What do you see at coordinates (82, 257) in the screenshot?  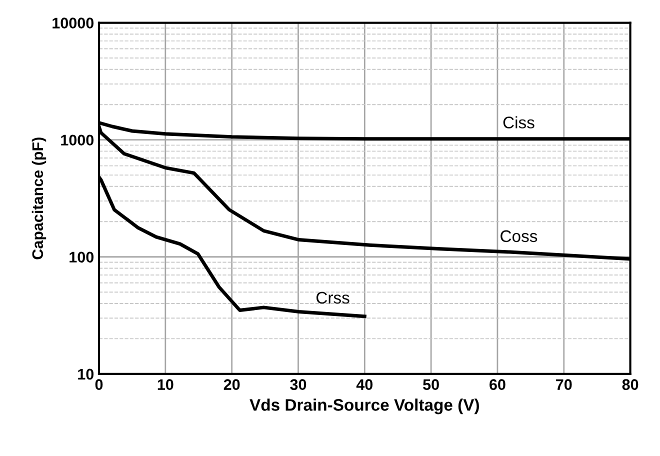 I see `y-tick-label: 100` at bounding box center [82, 257].